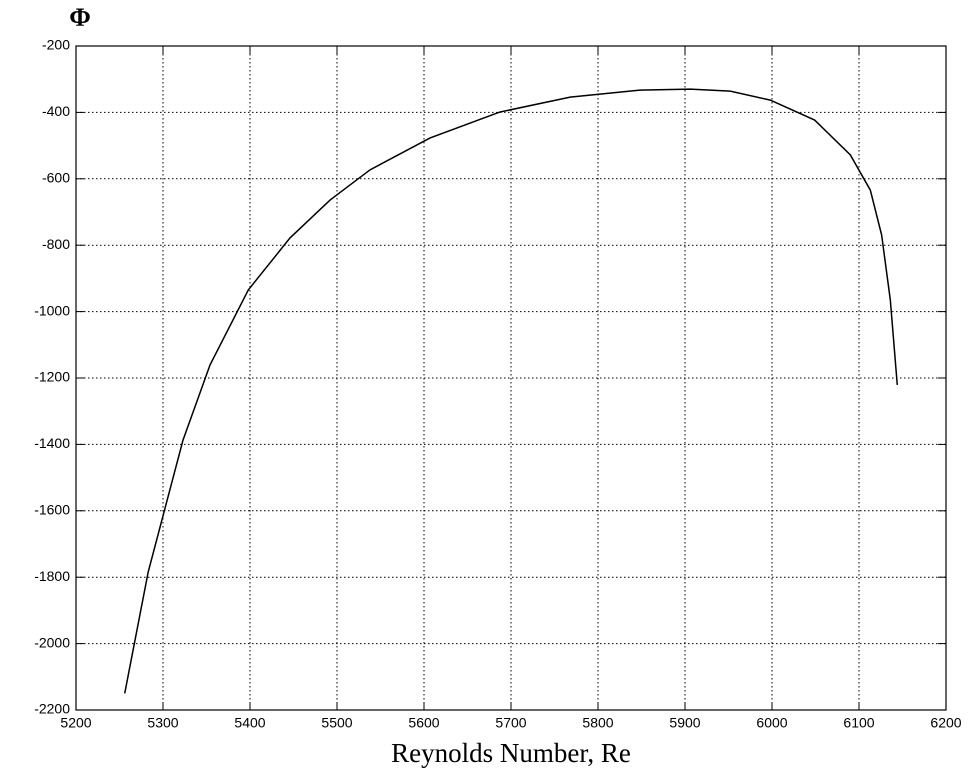 The image size is (974, 777). Describe the element at coordinates (52, 709) in the screenshot. I see `y-tick-label: -2200` at that location.